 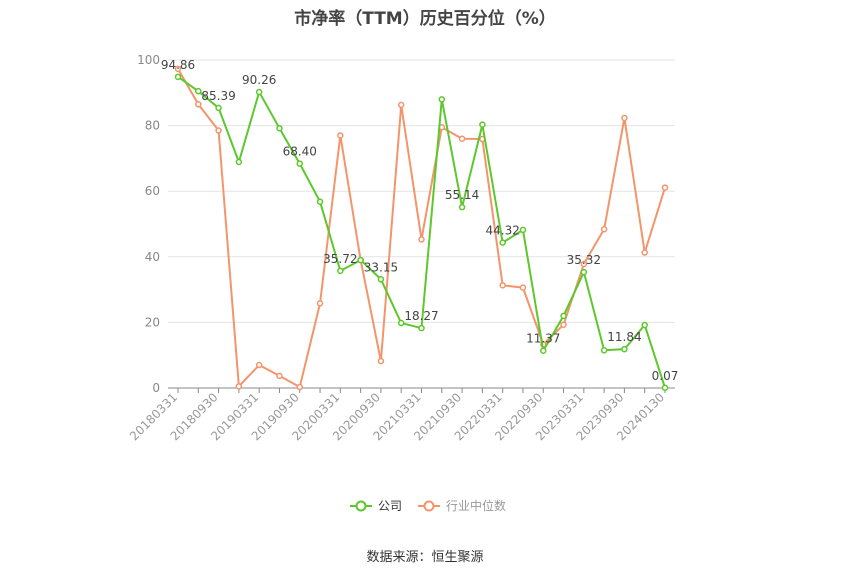 What do you see at coordinates (152, 191) in the screenshot?
I see `y-tick-label: 60` at bounding box center [152, 191].